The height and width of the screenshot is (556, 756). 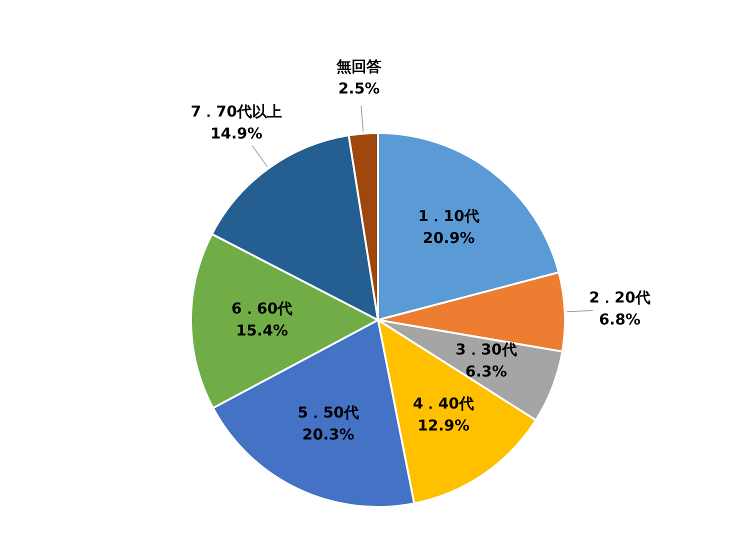 What do you see at coordinates (236, 133) in the screenshot?
I see `data-label: 14.9%` at bounding box center [236, 133].